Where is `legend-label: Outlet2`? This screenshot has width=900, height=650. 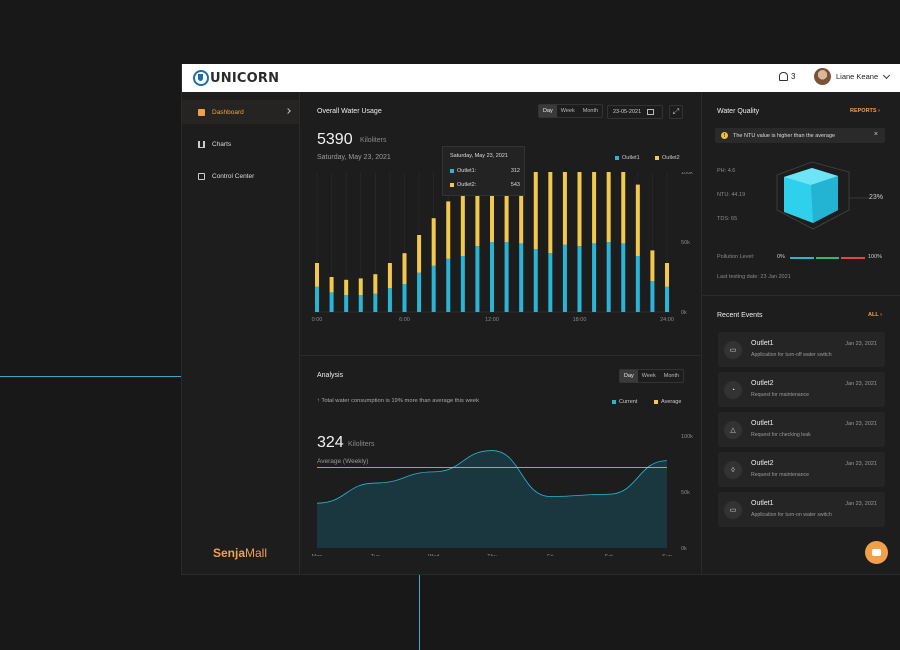
legend-label: Outlet2 is located at coordinates (671, 158).